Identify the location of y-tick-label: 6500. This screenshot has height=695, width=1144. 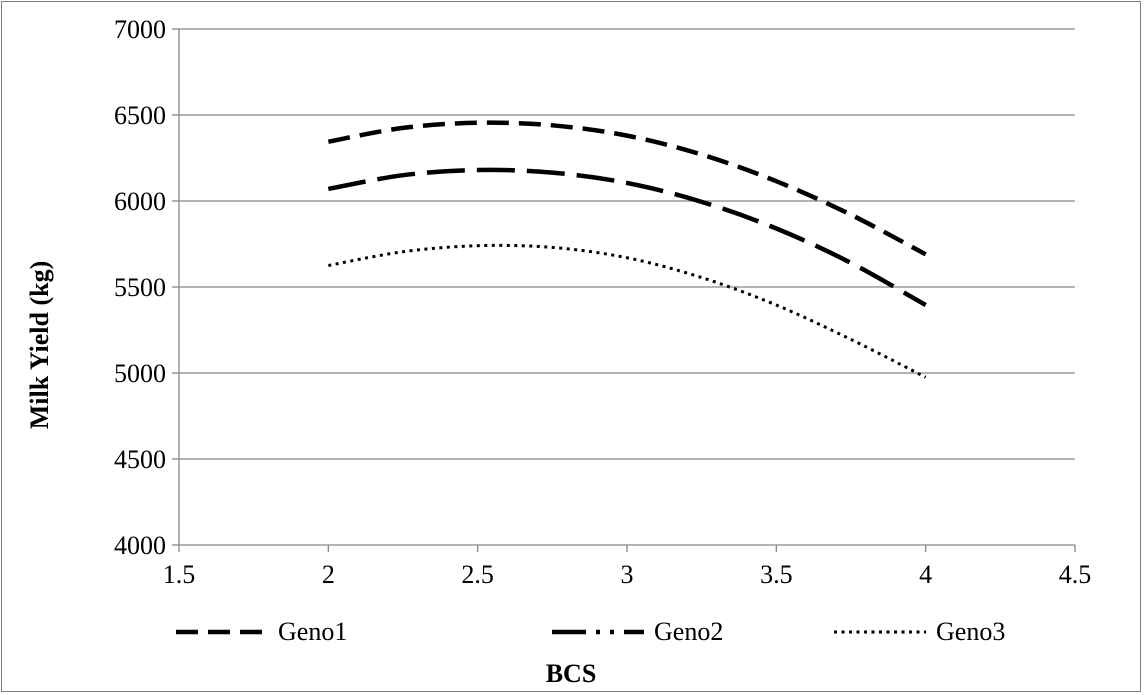
(140, 115).